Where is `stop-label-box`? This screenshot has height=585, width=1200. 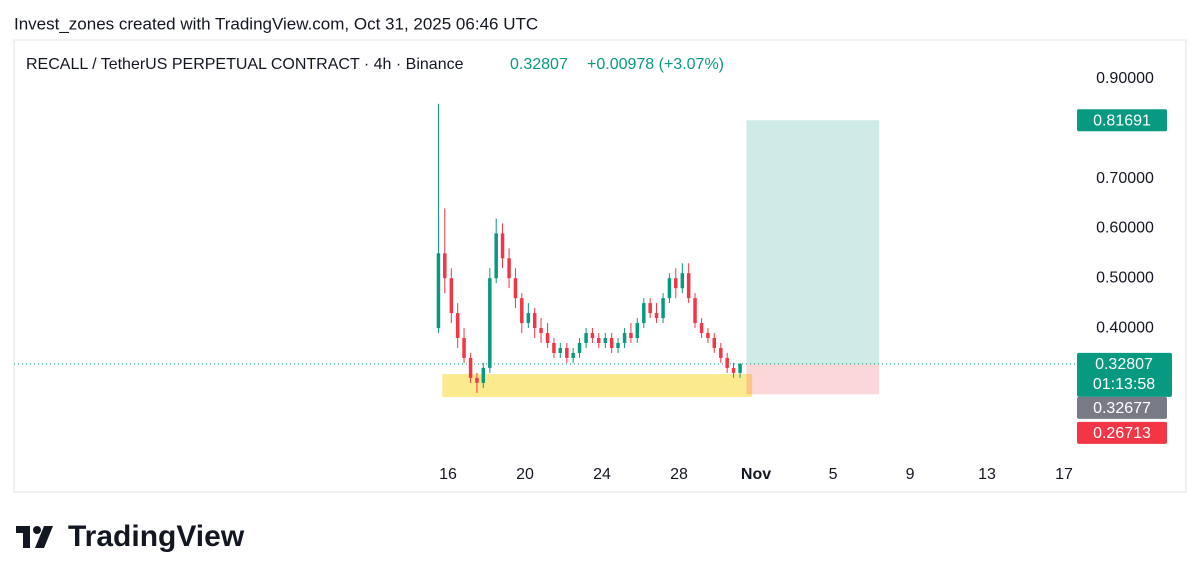
stop-label-box is located at coordinates (1122, 432).